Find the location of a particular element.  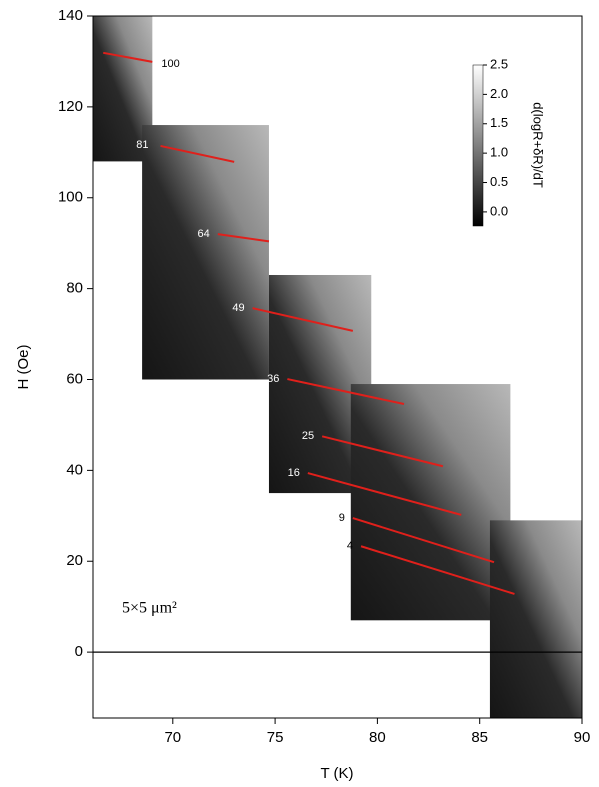

colorbar-tick-label: 1.5 is located at coordinates (499, 122).